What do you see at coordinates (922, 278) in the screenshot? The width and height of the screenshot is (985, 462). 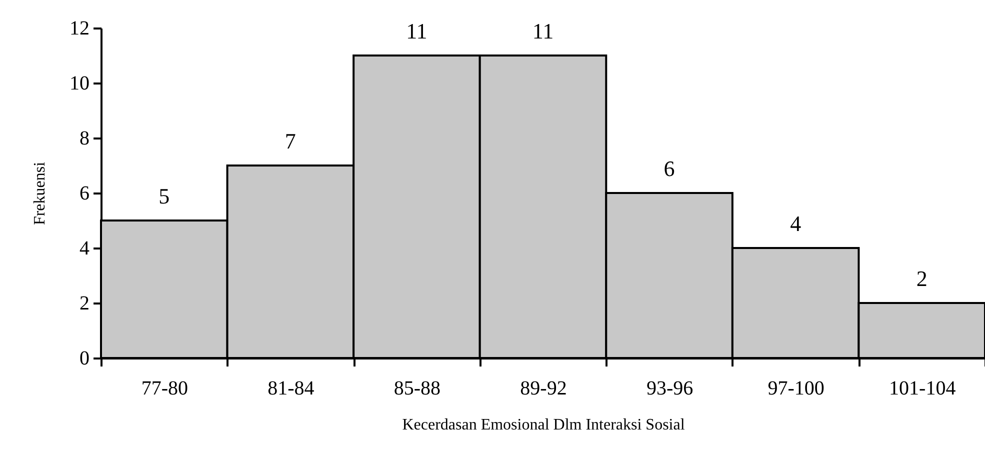 I see `data-label: 2` at bounding box center [922, 278].